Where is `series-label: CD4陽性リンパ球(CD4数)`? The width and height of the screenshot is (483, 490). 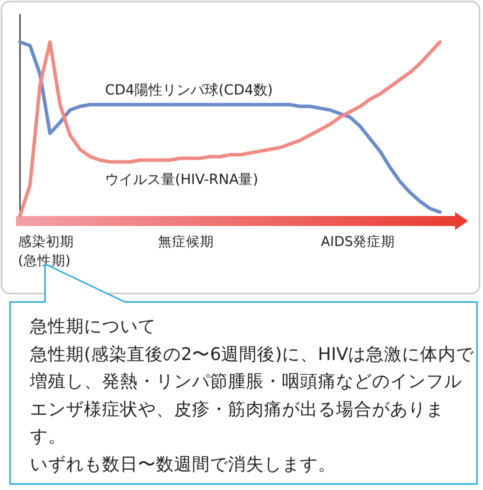 series-label: CD4陽性リンパ球(CD4数) is located at coordinates (189, 90).